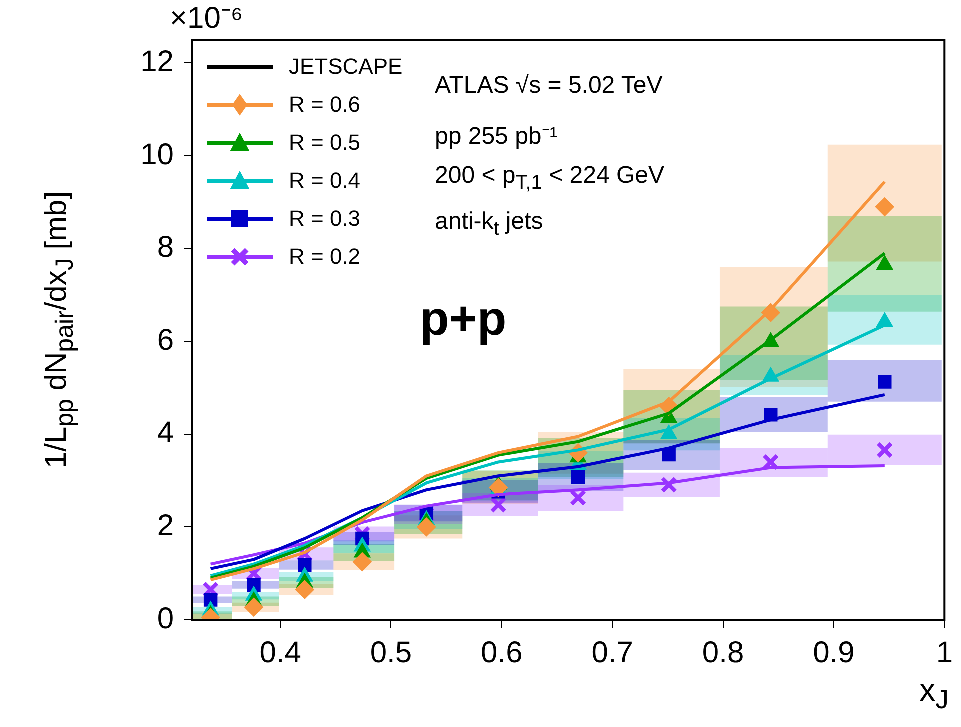  I want to click on x-axis-title: x$_{J}$, so click(934, 694).